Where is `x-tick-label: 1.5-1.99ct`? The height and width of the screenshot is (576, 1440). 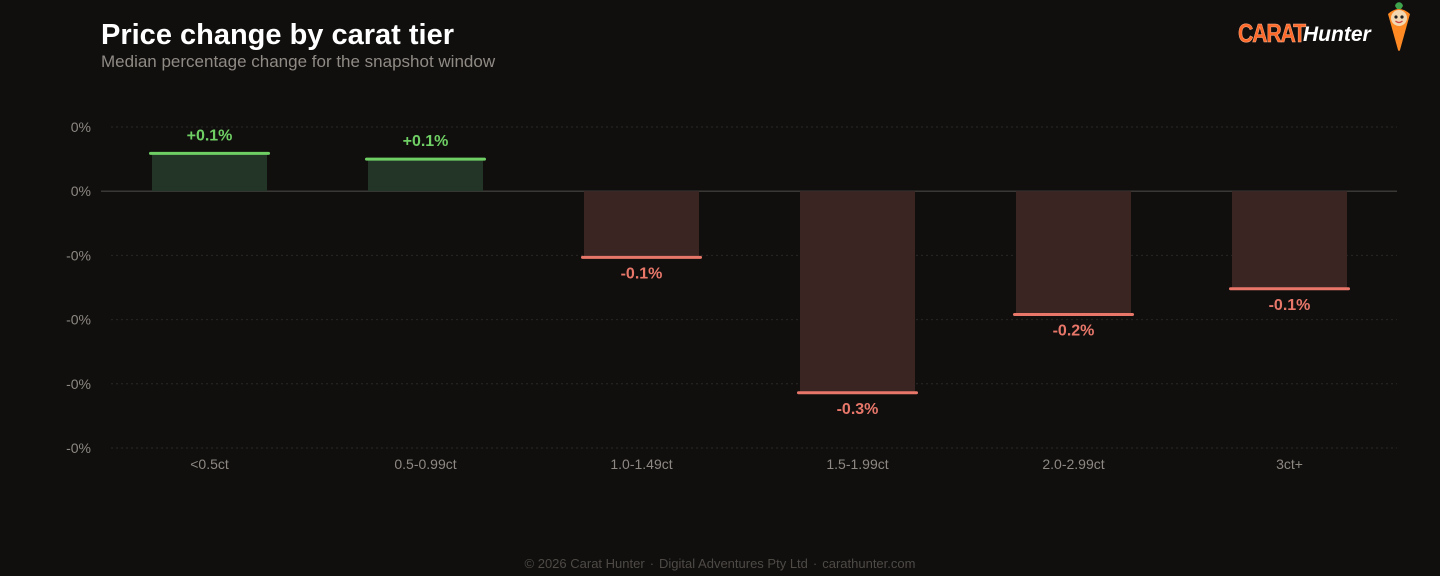
x-tick-label: 1.5-1.99ct is located at coordinates (857, 464).